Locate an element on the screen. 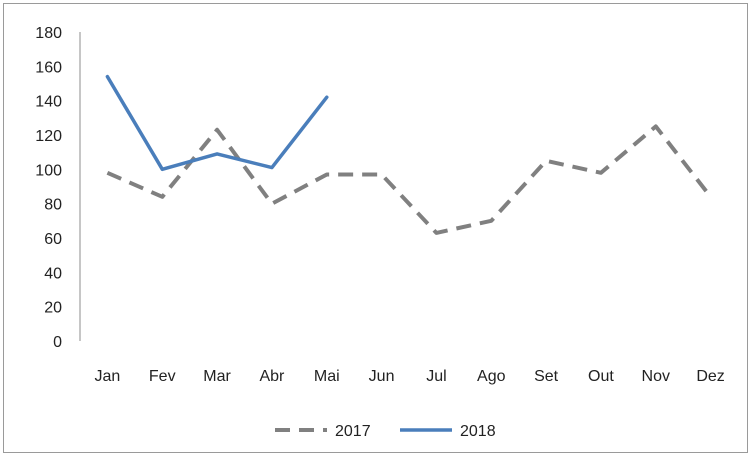 The height and width of the screenshot is (457, 753). x-tick-labels: Jan Fev Mar Abr Mai Jun Jul Ago Set Out Nov Dez is located at coordinates (410, 376).